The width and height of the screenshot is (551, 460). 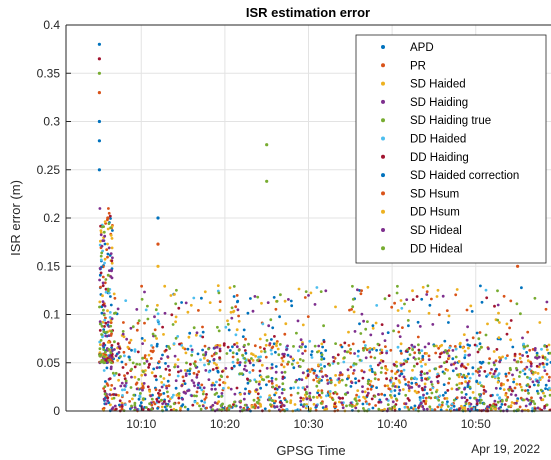 What do you see at coordinates (267, 181) in the screenshot?
I see `notable-point` at bounding box center [267, 181].